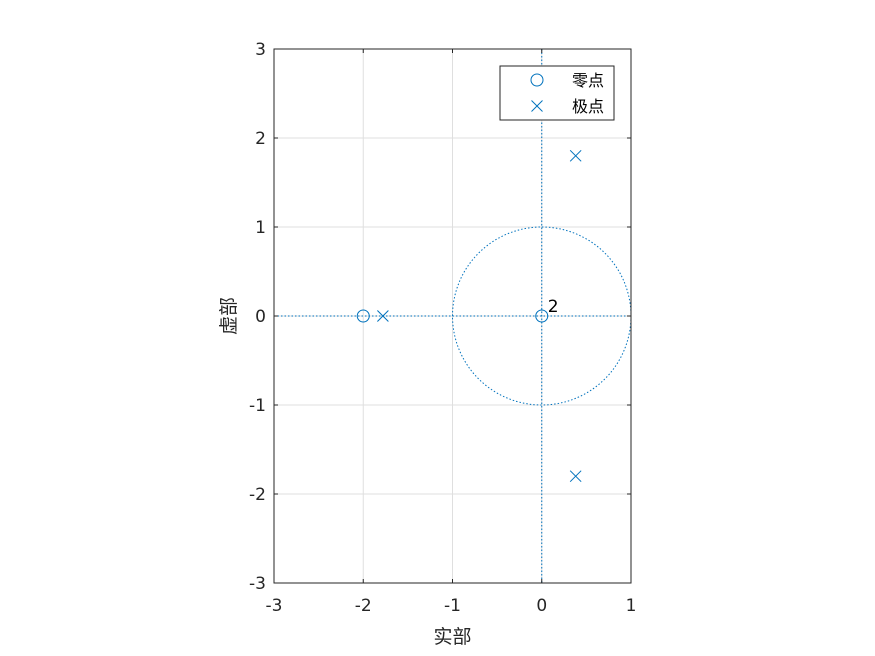 The image size is (875, 656). Describe the element at coordinates (260, 228) in the screenshot. I see `y-tick-label: 1` at that location.